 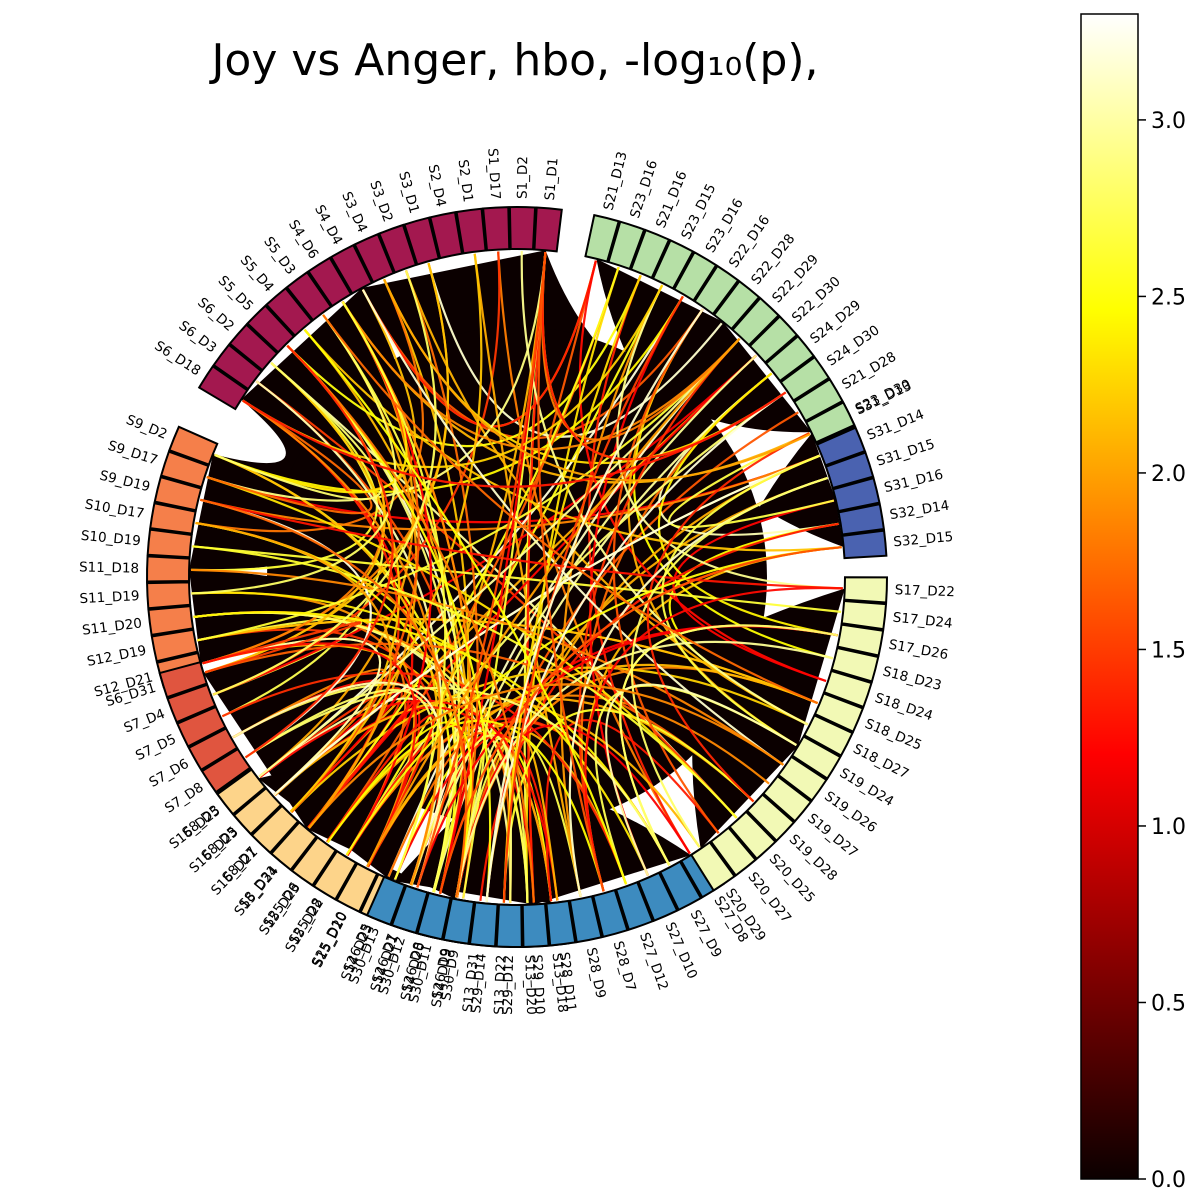 What do you see at coordinates (1133, 603) in the screenshot?
I see `colorbar: 0.0 0.5 1.0 1.5 2.0 2.5 3.0` at bounding box center [1133, 603].